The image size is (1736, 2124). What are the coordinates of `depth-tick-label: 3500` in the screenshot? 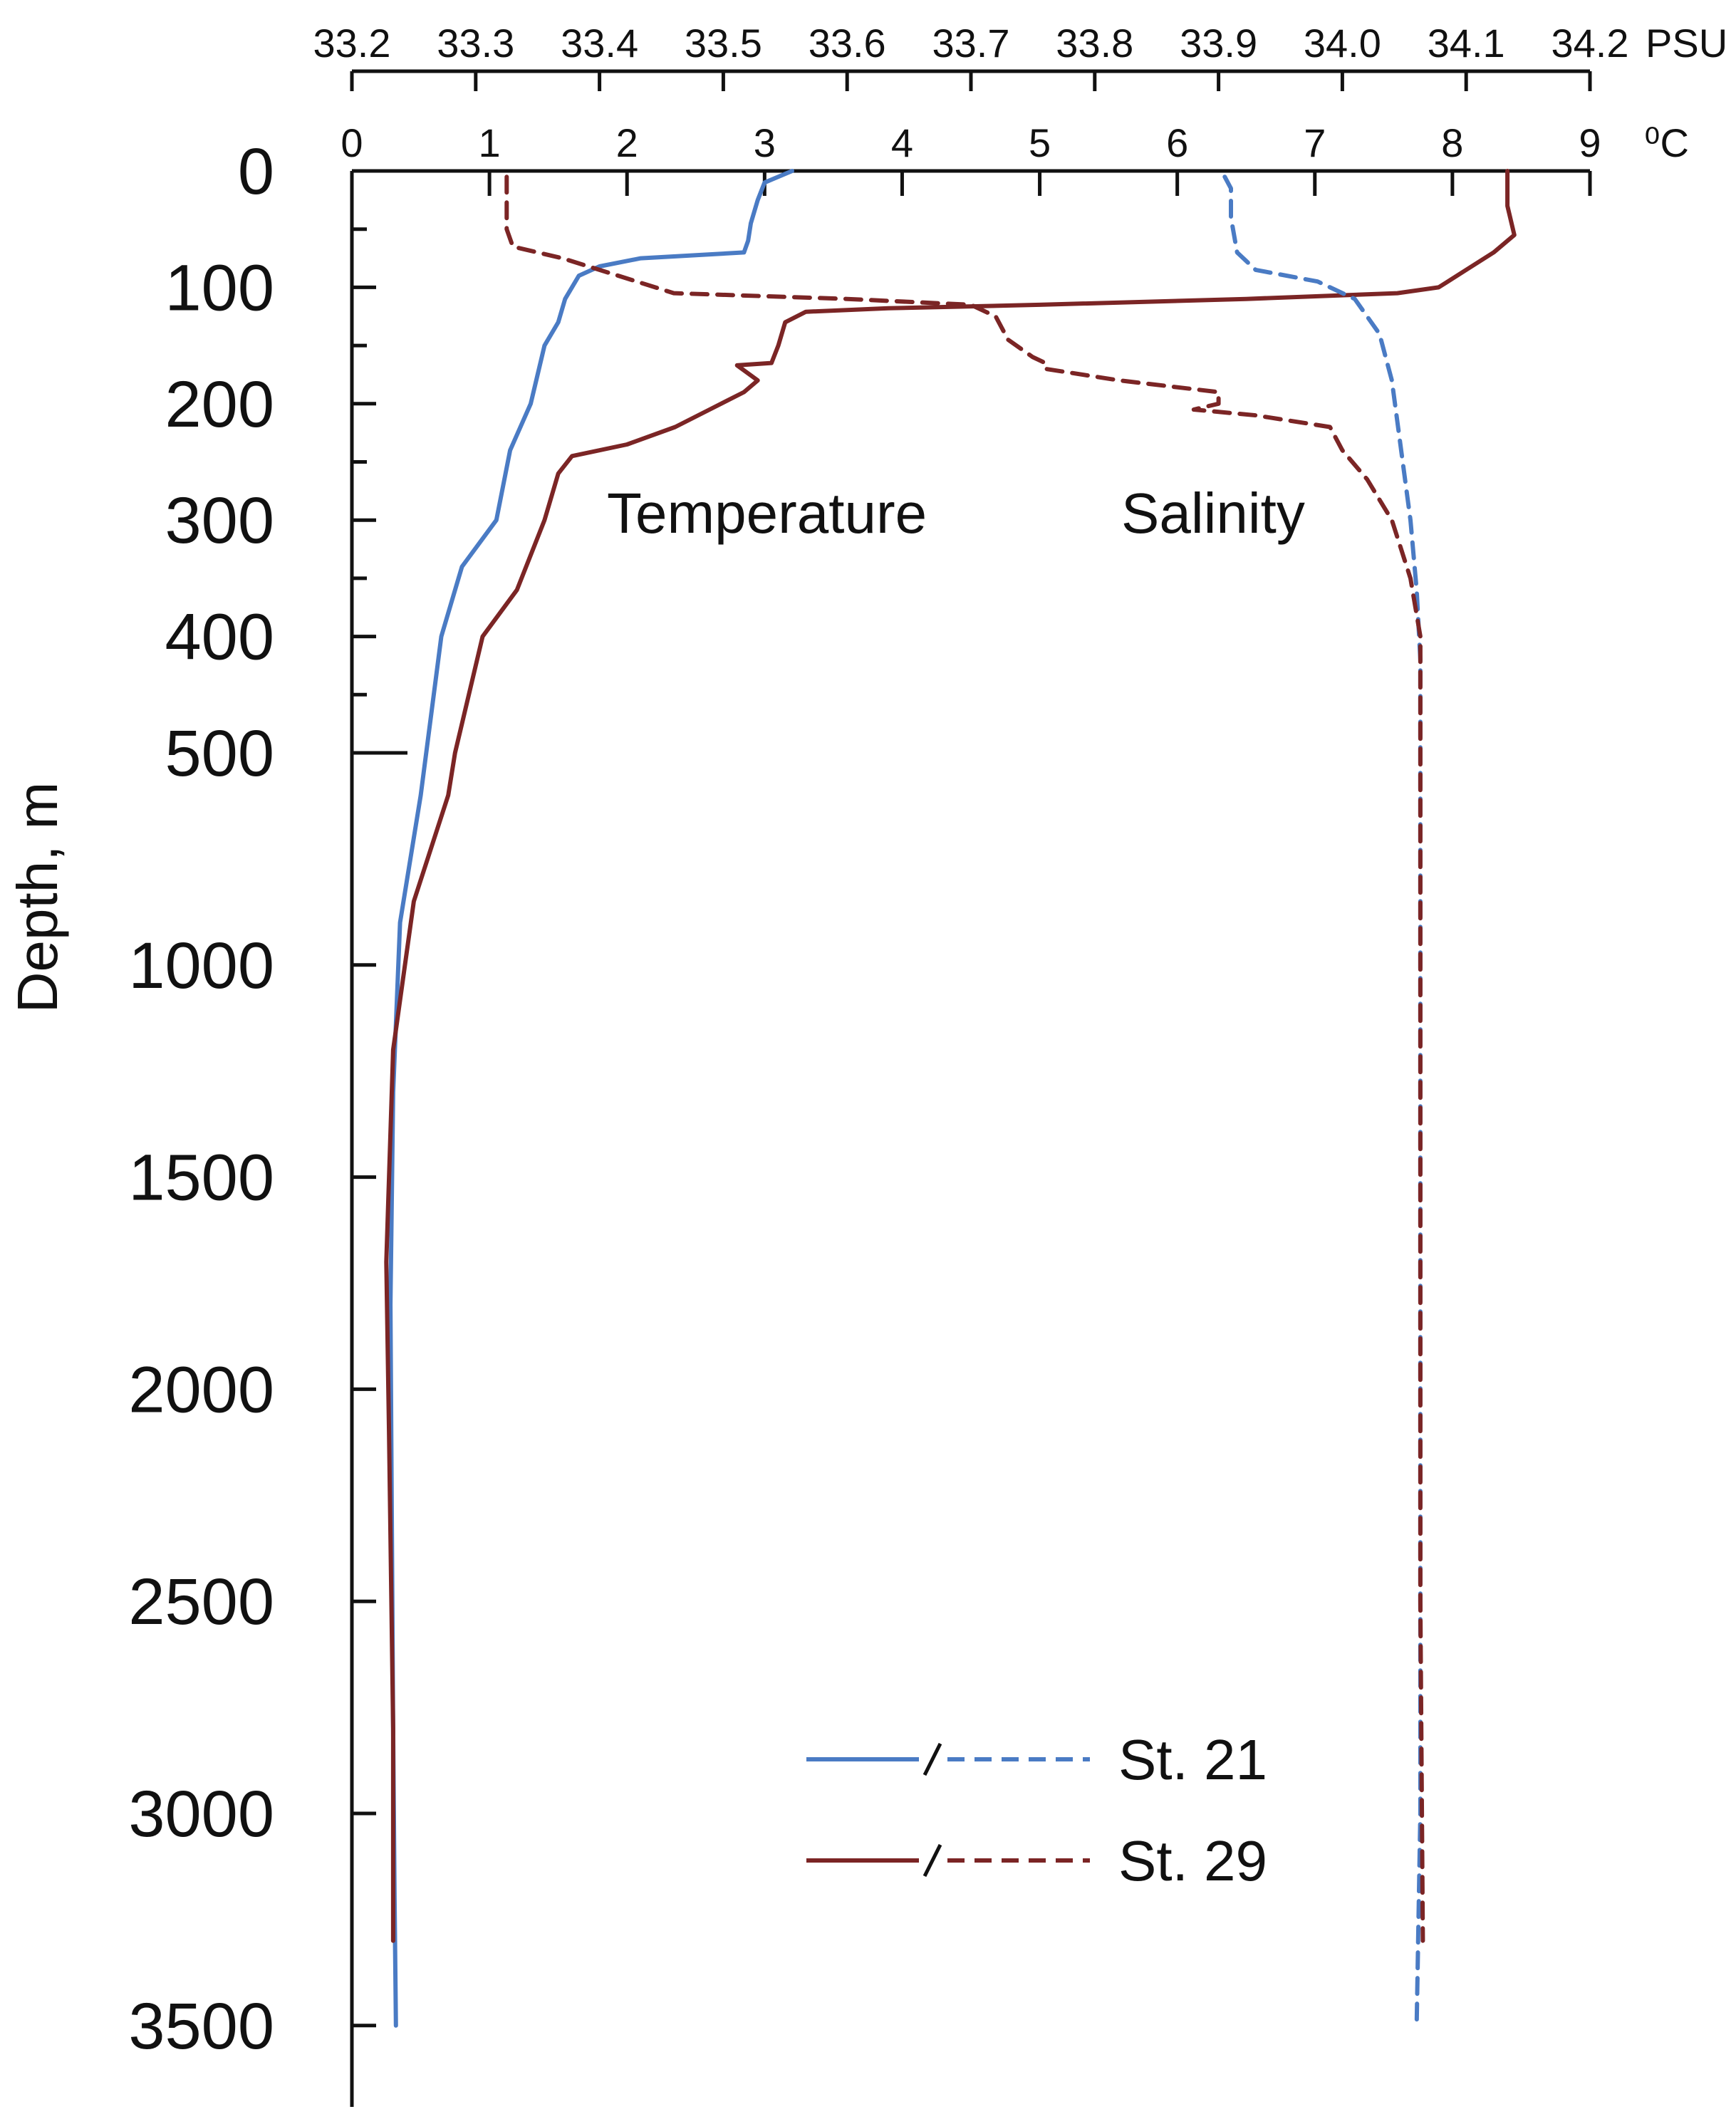 It's located at (201, 2027).